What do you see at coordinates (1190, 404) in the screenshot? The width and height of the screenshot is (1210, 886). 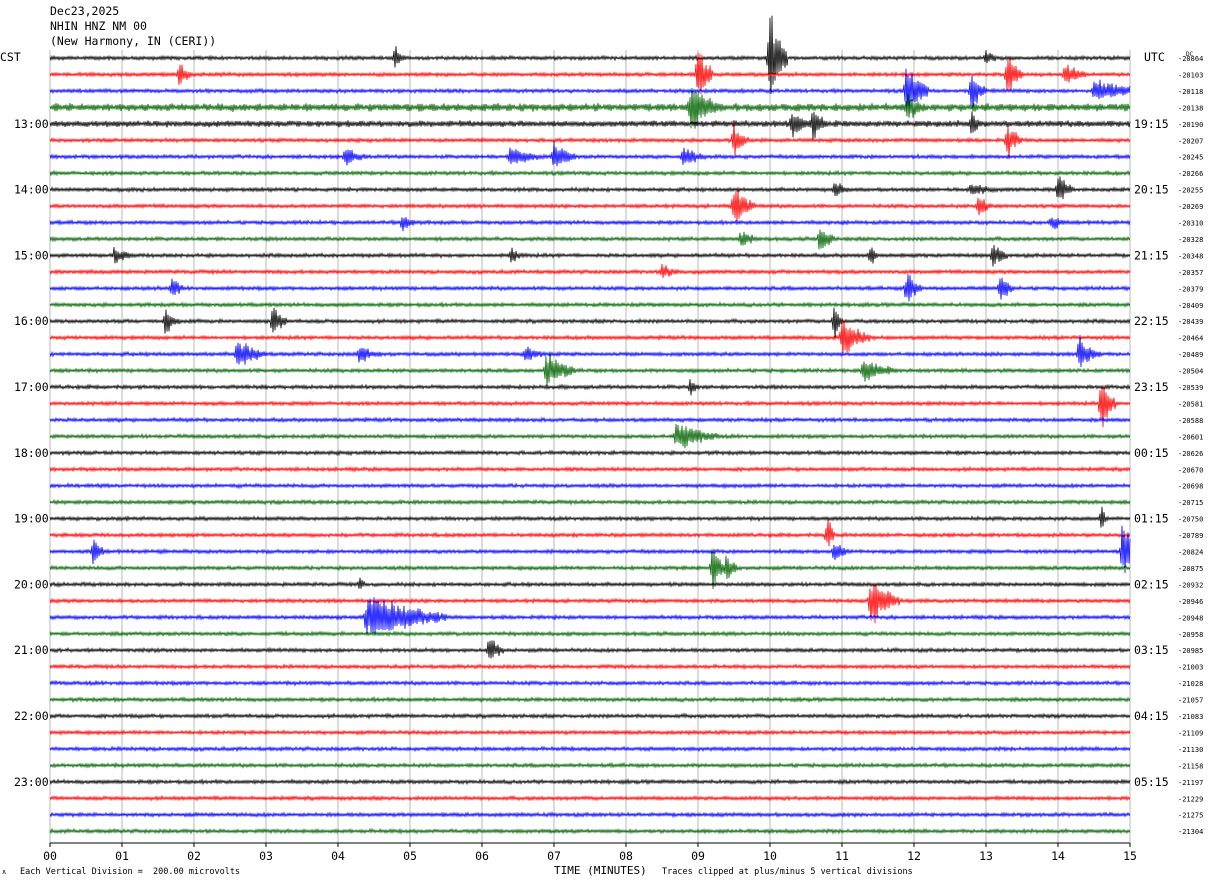 I see `dc-offset-value: -20581` at bounding box center [1190, 404].